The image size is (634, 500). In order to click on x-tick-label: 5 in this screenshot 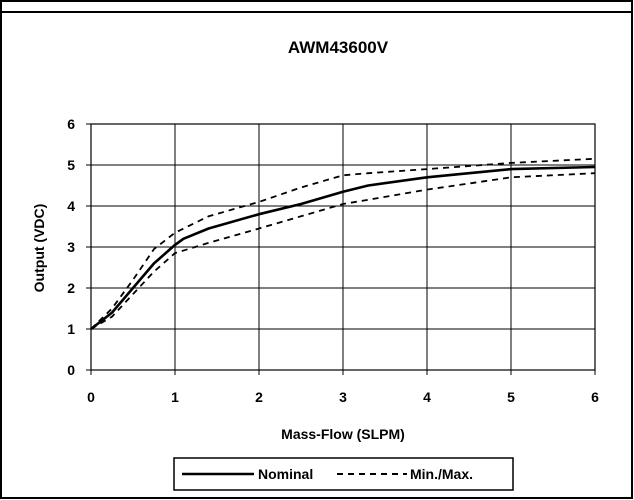, I will do `click(511, 397)`.